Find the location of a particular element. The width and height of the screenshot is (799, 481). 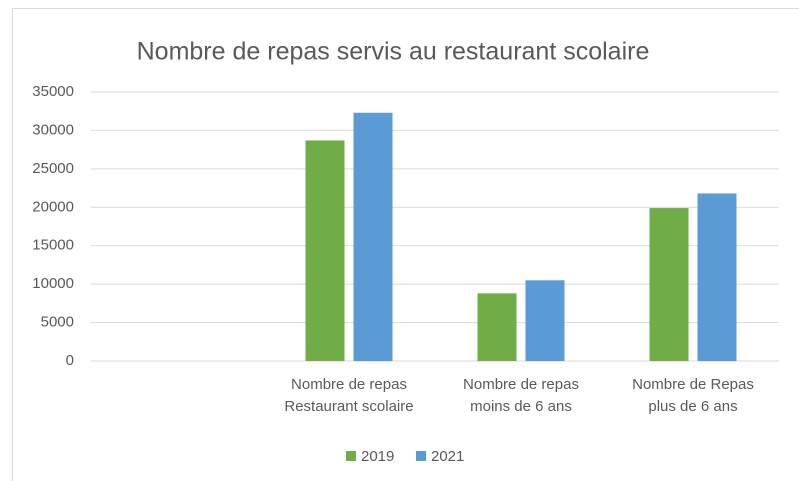

x-tick-label: Nombre de repas Restaurant scolaire is located at coordinates (349, 395).